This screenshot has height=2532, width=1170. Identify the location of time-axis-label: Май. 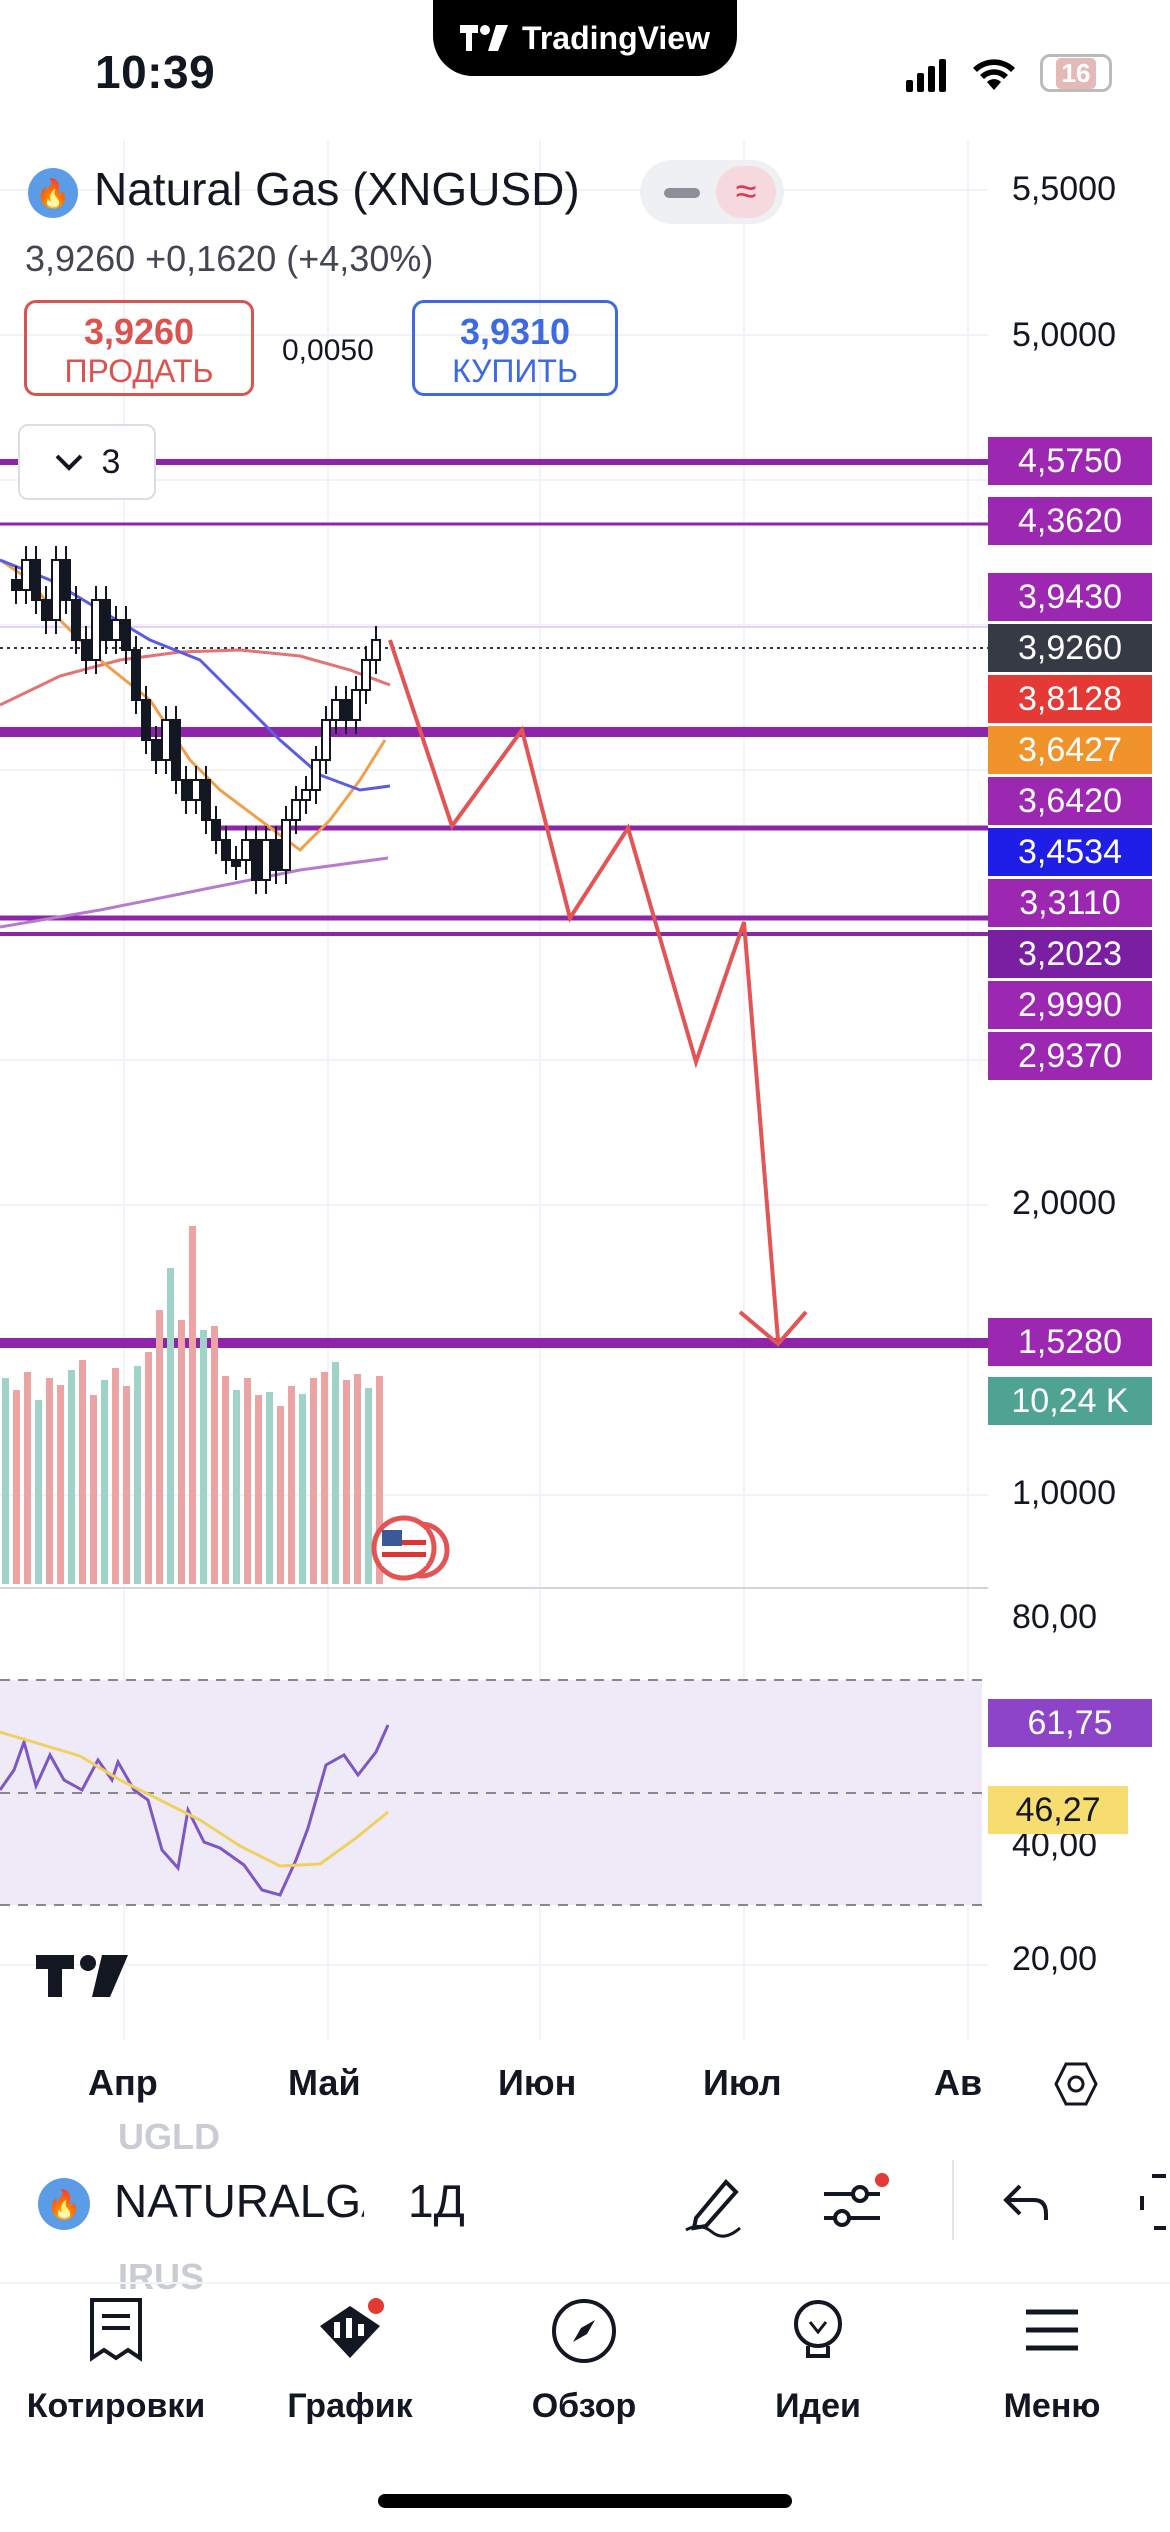
(324, 2082).